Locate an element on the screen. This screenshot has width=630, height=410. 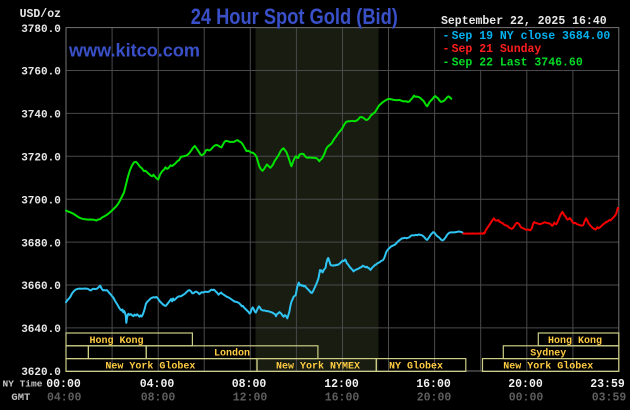
svg-text: 3720.0 is located at coordinates (41, 159).